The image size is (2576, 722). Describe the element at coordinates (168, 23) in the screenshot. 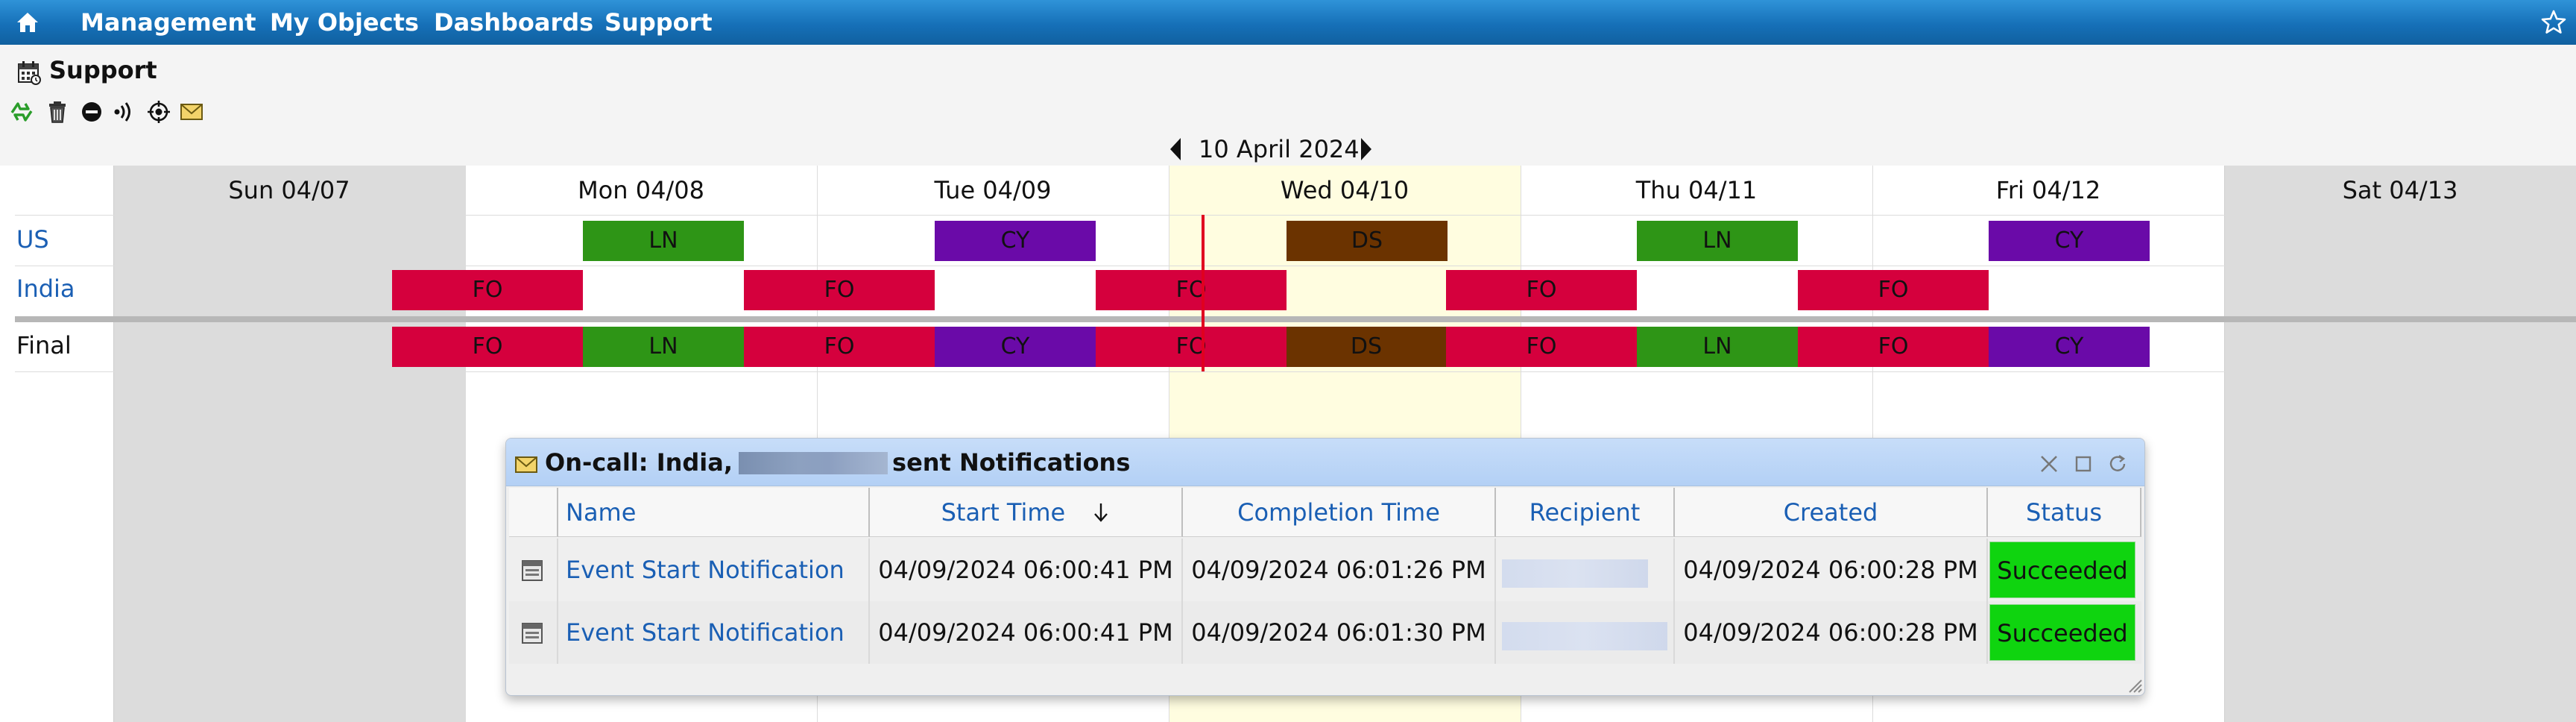

I see `nav-management: Management` at that location.